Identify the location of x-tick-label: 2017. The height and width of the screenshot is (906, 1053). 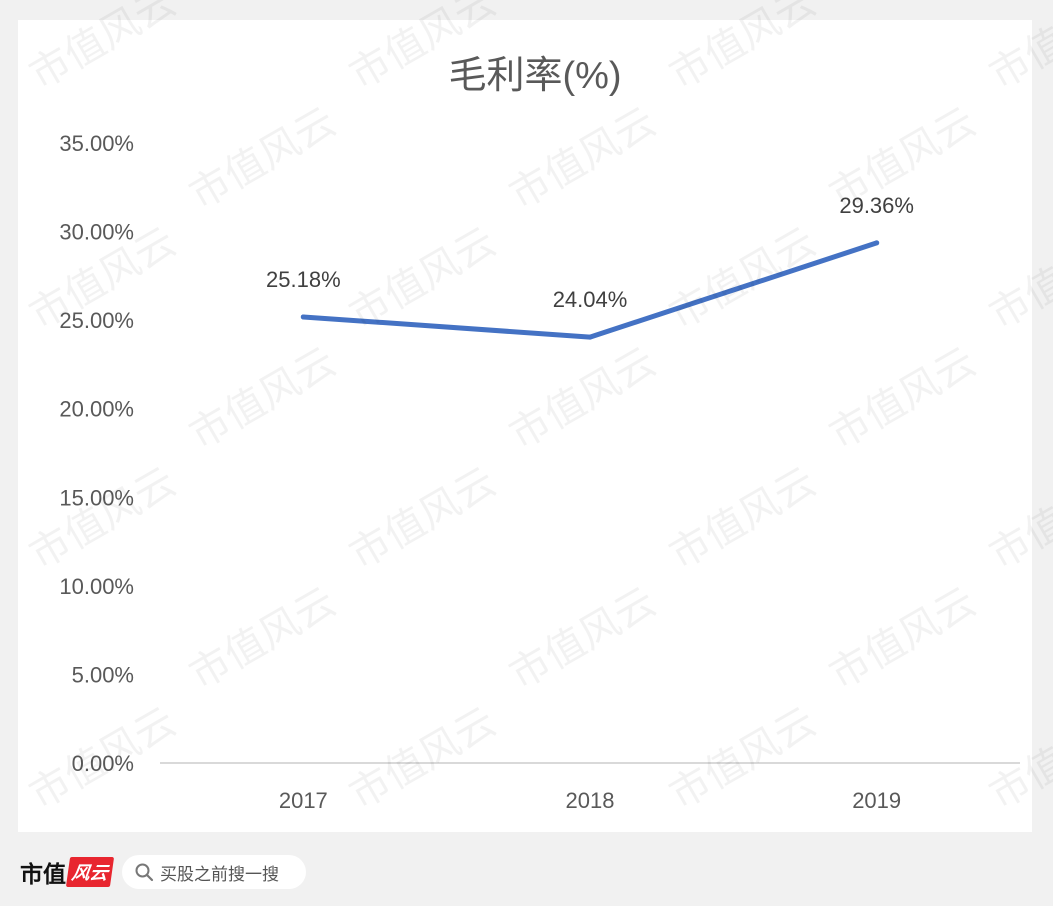
(303, 800).